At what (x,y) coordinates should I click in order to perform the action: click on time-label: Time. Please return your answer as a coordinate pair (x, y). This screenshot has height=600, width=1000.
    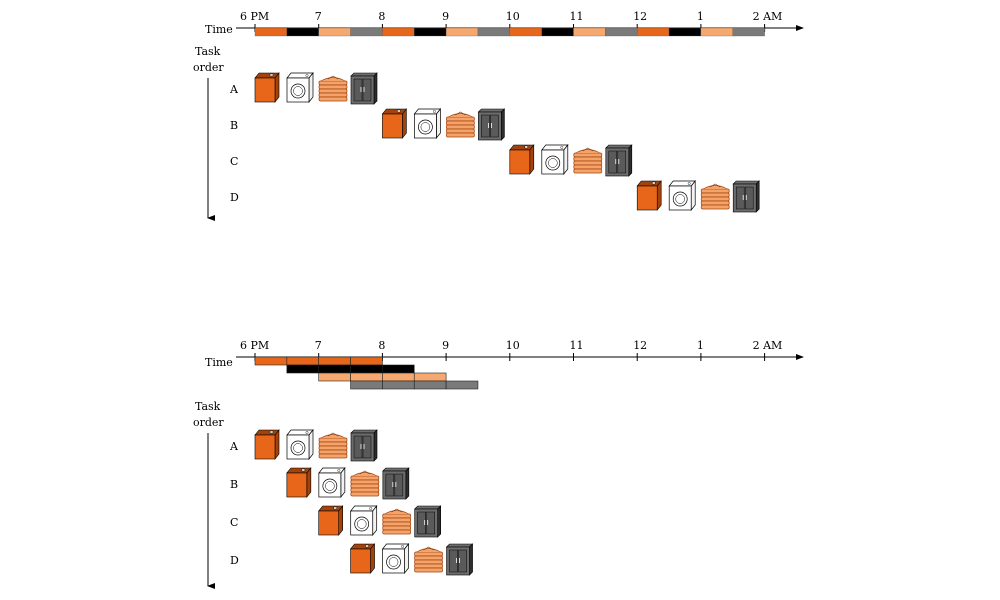
    Looking at the image, I should click on (219, 29).